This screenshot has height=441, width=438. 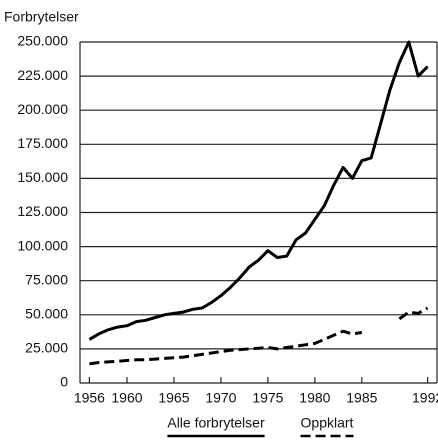 I want to click on x-tick-label: 1980, so click(x=314, y=398).